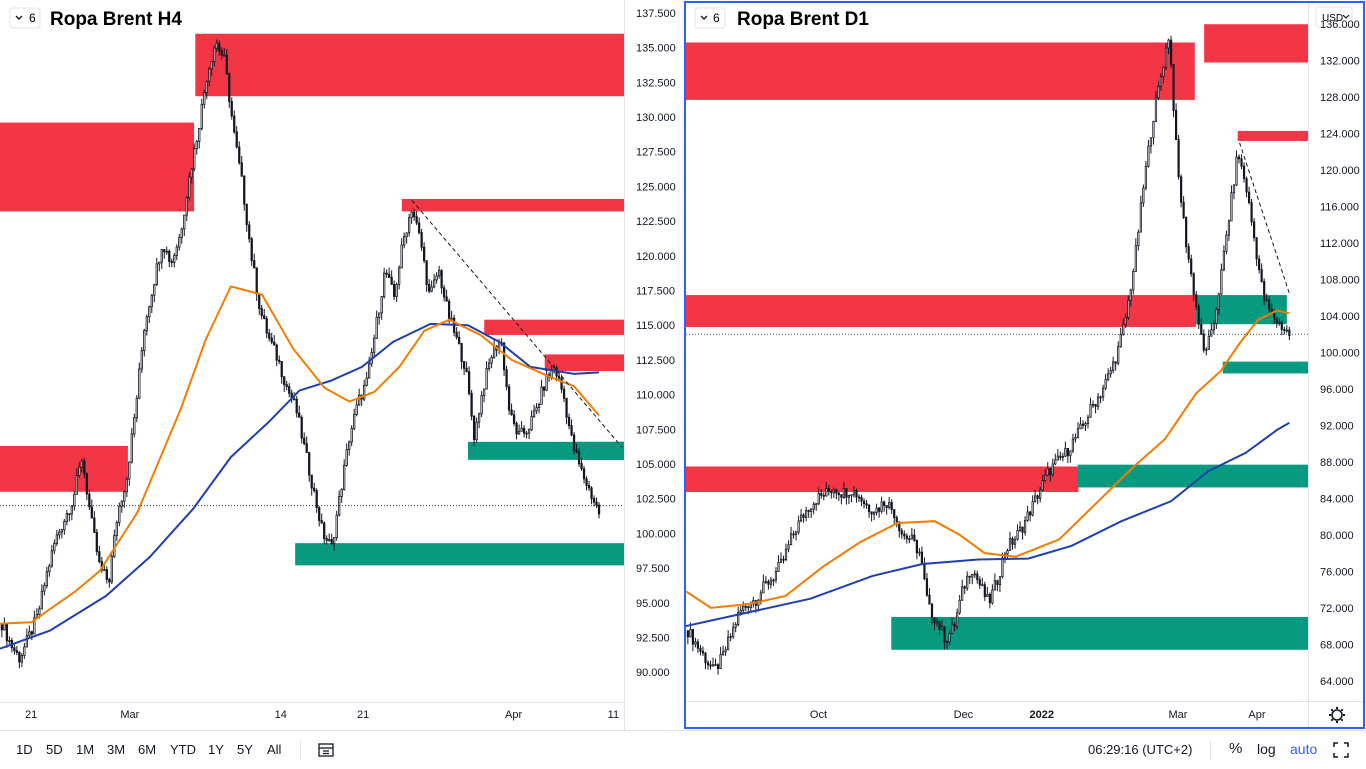 The width and height of the screenshot is (1366, 769). Describe the element at coordinates (326, 750) in the screenshot. I see `date-range-icon` at that location.